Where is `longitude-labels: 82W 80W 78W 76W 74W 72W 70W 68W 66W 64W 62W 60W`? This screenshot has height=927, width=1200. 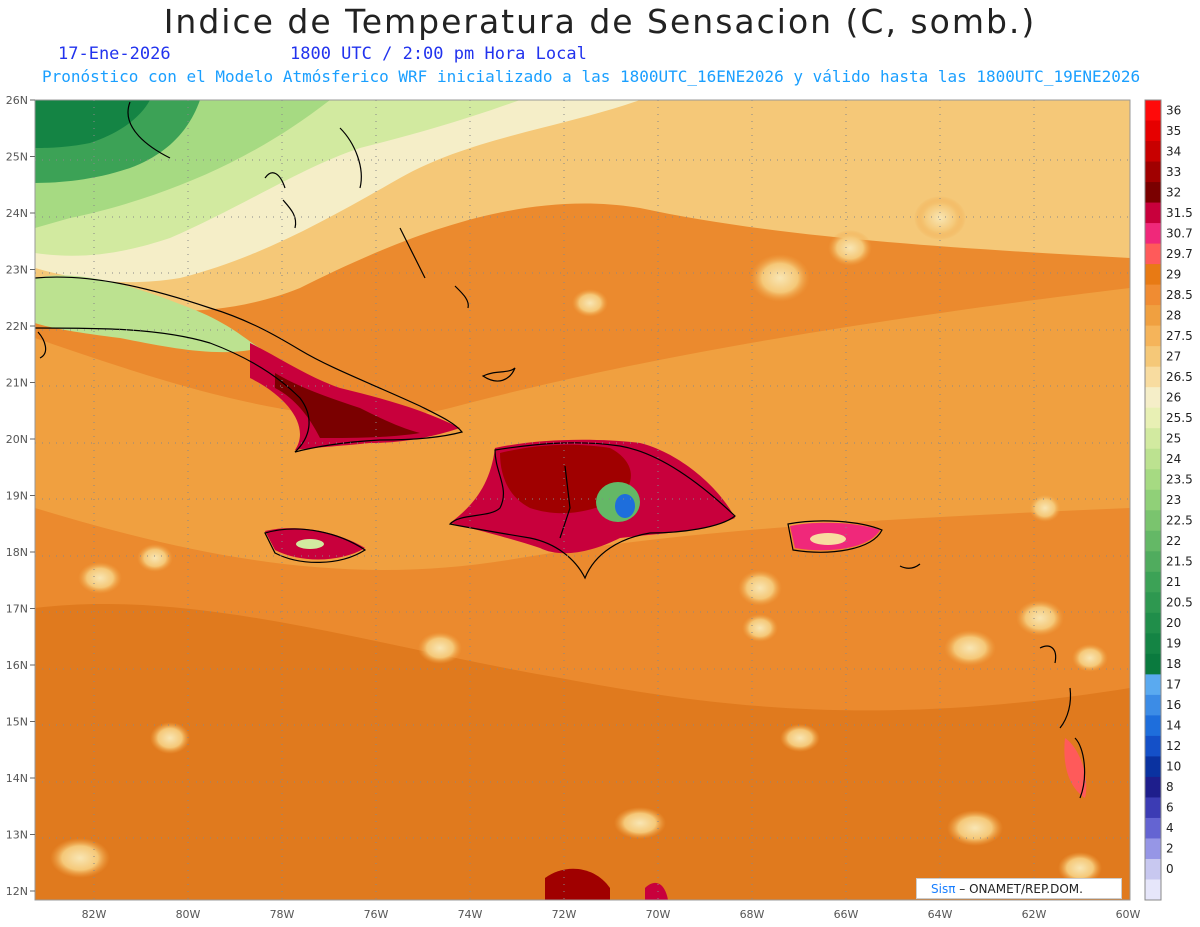
longitude-labels: 82W 80W 78W 76W 74W 72W 70W 68W 66W 64W 62W 60W is located at coordinates (611, 914).